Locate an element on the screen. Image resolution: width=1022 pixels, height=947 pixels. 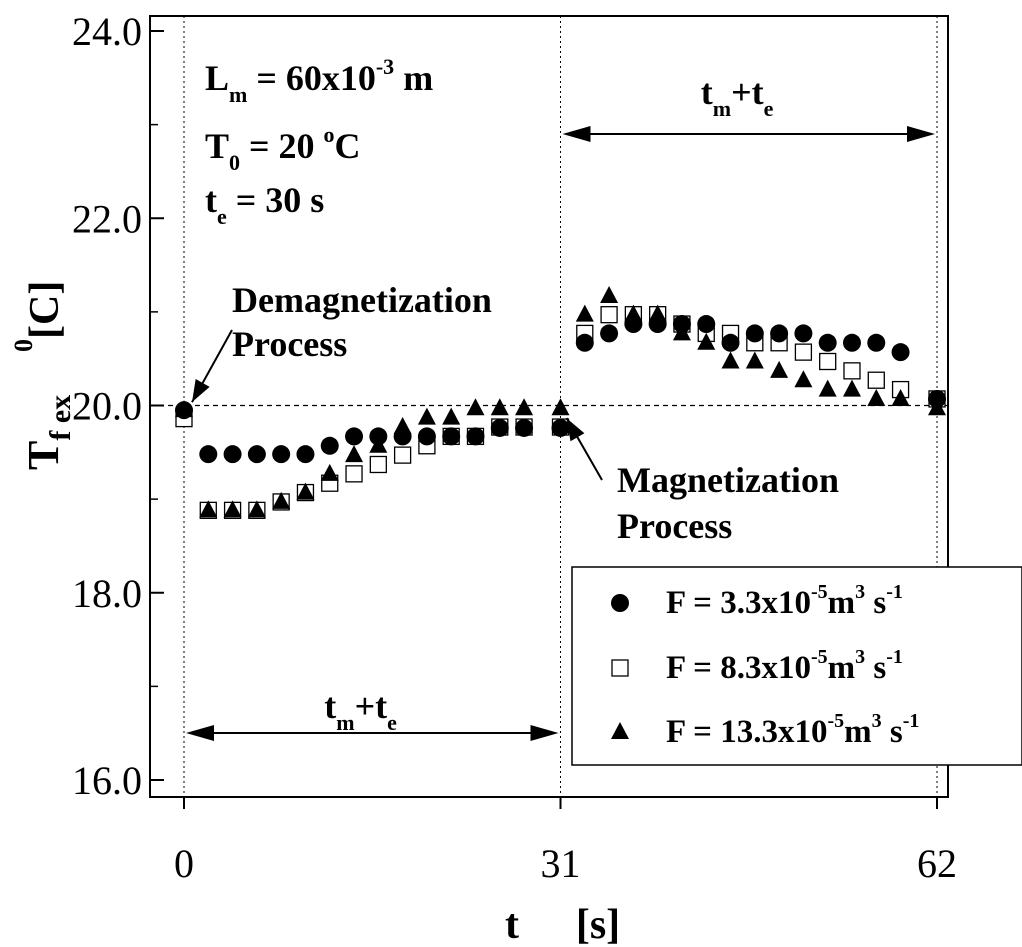
bottom-span-arrow-label: tm+te is located at coordinates (360, 710).